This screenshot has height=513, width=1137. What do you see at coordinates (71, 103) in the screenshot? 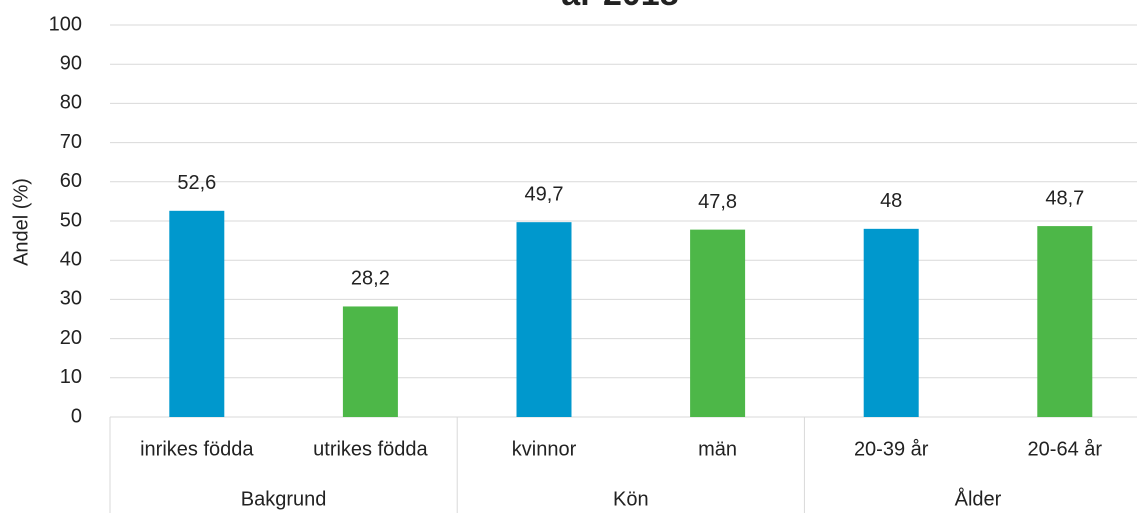
I see `y-tick-label: 80` at bounding box center [71, 103].